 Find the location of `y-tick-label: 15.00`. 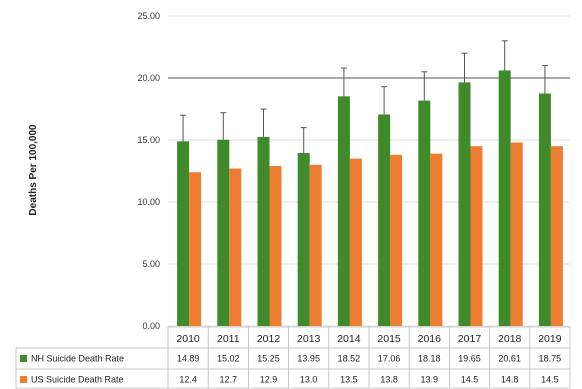

y-tick-label: 15.00 is located at coordinates (148, 140).